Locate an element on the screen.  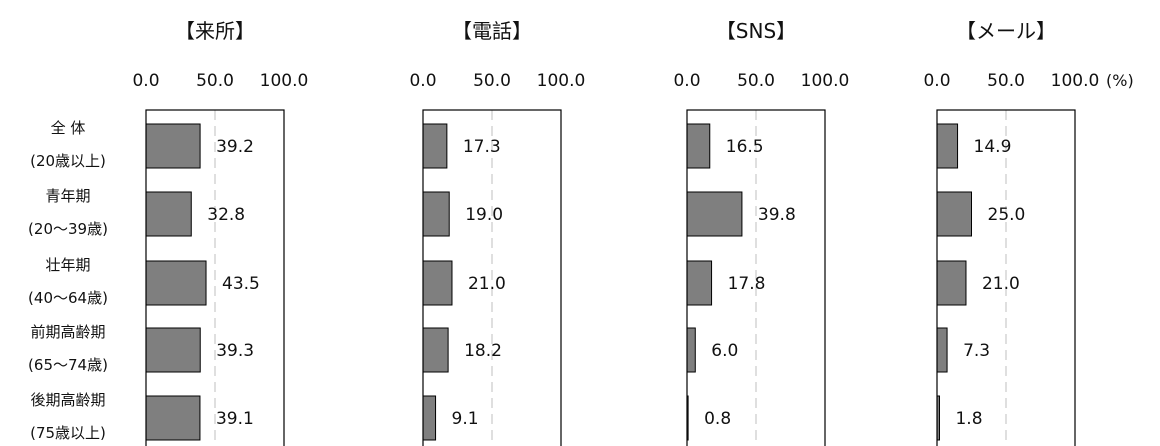
data-label: 39.3 is located at coordinates (235, 351).